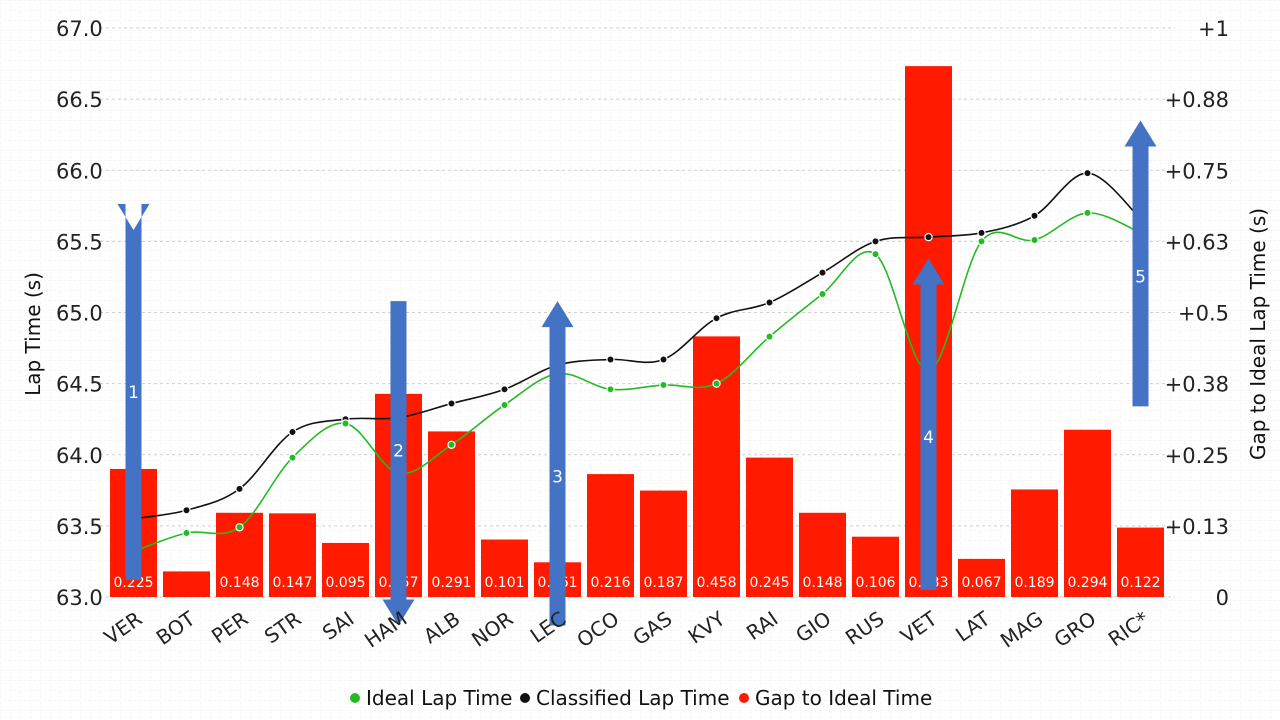 This screenshot has width=1280, height=720. What do you see at coordinates (1140, 562) in the screenshot?
I see `bar-ric` at bounding box center [1140, 562].